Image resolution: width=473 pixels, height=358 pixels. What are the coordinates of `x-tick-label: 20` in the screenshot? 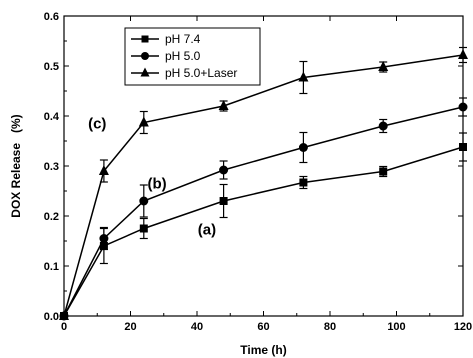 It's located at (130, 327).